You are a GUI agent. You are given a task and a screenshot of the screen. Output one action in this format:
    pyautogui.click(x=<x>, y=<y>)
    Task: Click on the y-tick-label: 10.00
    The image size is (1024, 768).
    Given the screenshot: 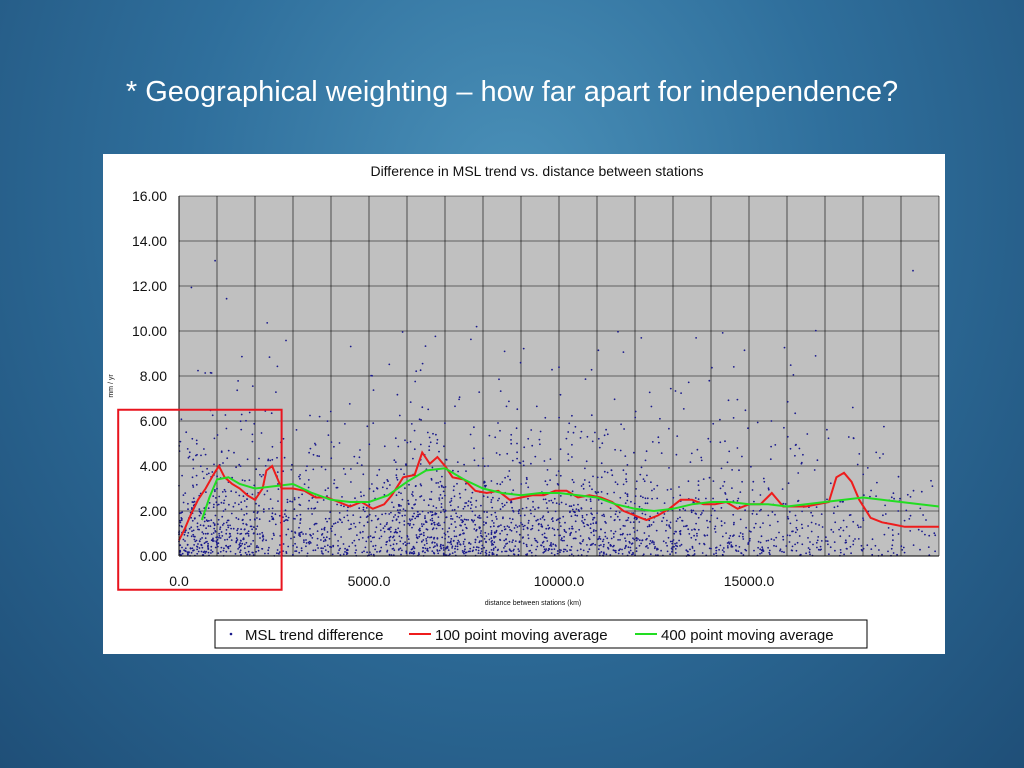 What is the action you would take?
    pyautogui.click(x=149, y=331)
    